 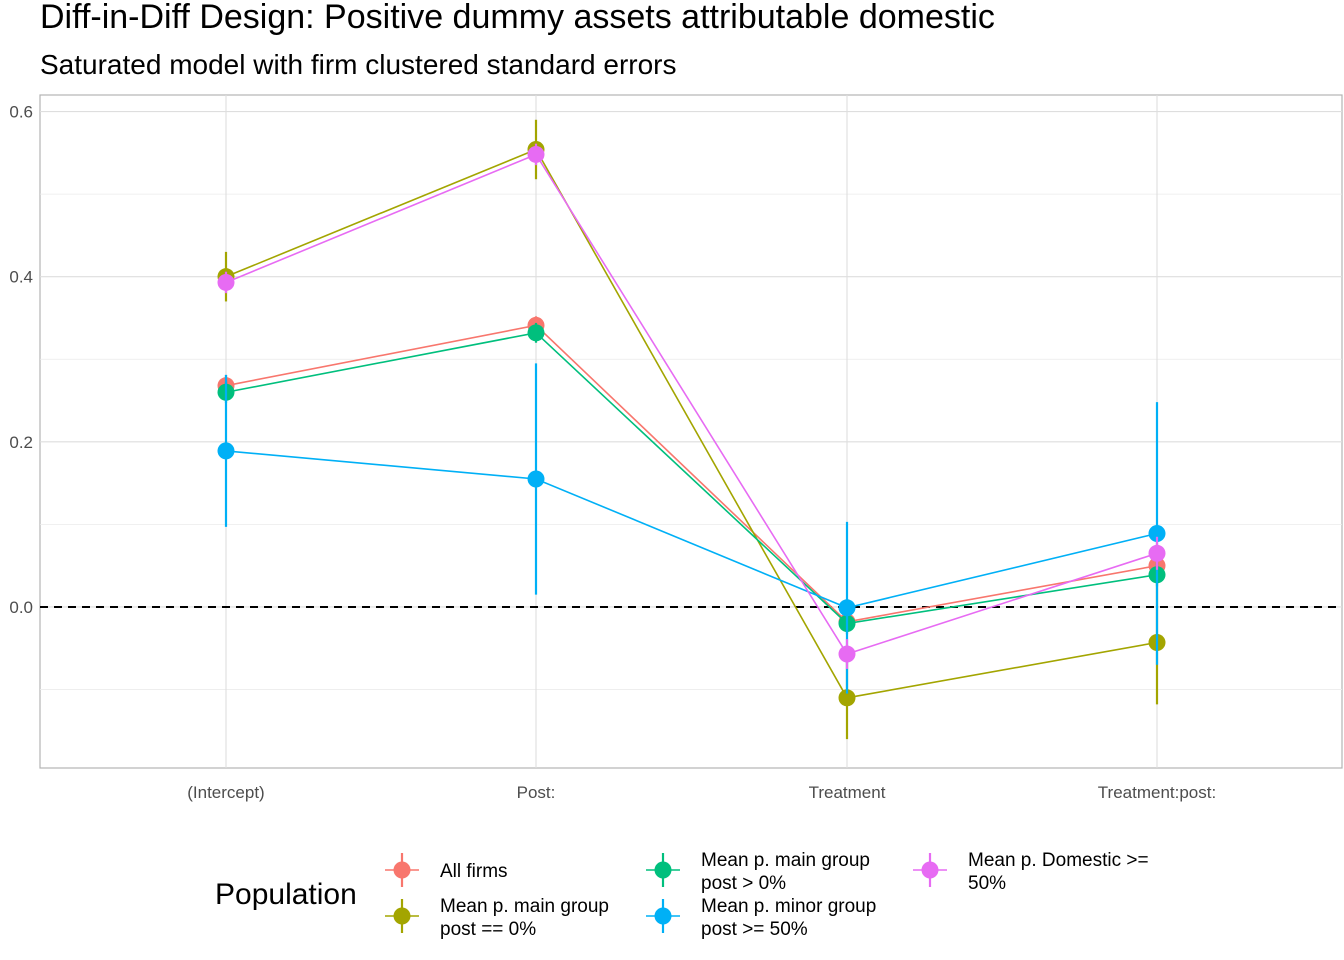 What do you see at coordinates (286, 894) in the screenshot?
I see `legend-title: Population` at bounding box center [286, 894].